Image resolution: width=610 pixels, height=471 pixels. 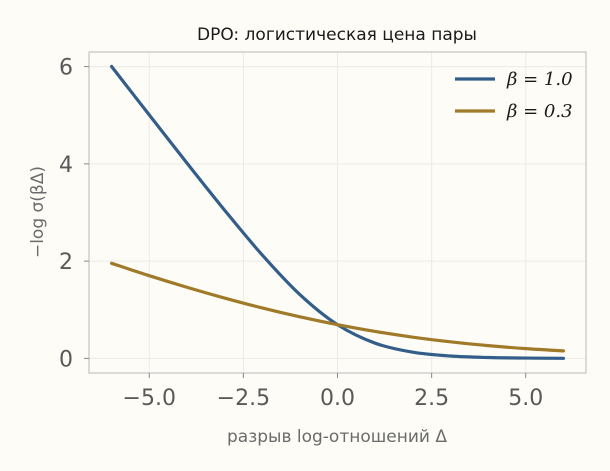 I want to click on chart-title: DPO: логистическая цена пары, so click(x=337, y=35).